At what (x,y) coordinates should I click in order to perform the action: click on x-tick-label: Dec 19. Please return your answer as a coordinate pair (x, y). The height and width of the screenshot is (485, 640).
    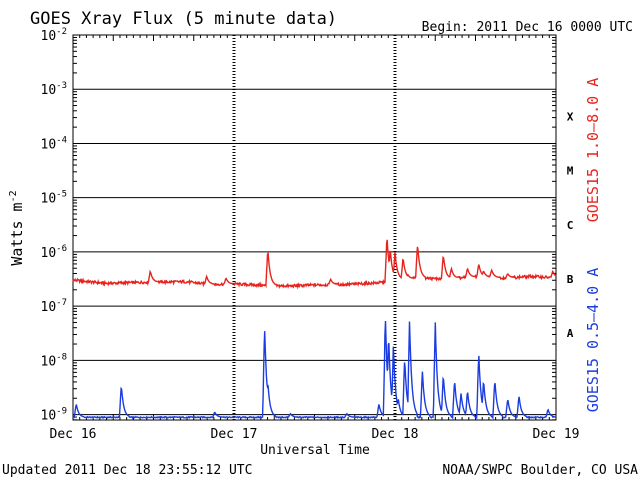
    Looking at the image, I should click on (556, 434).